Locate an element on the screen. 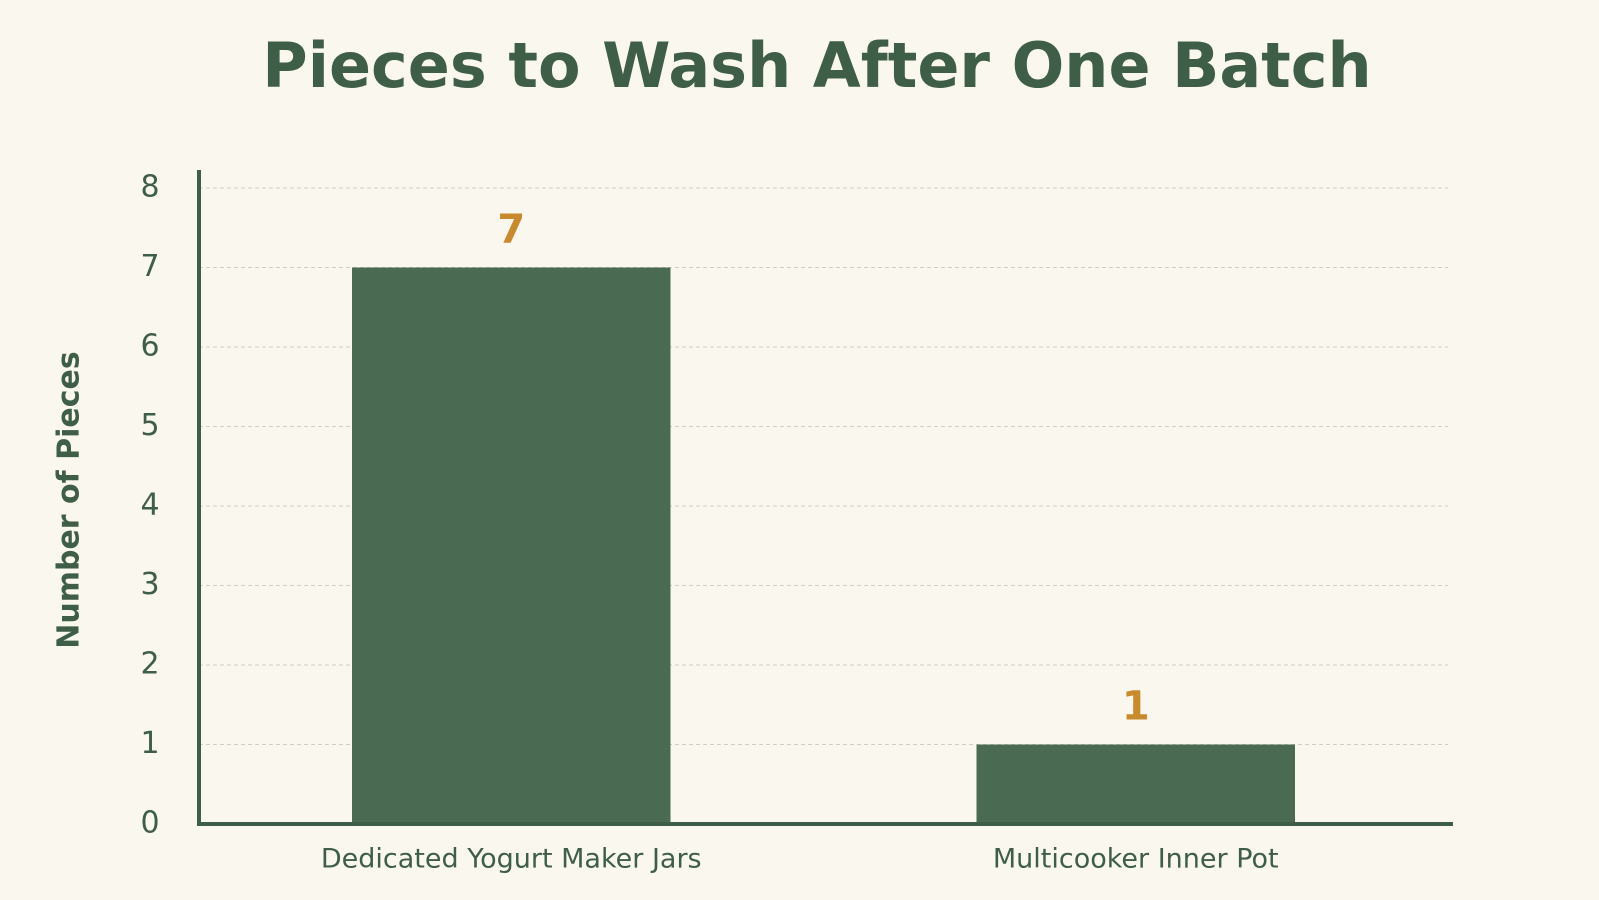 Image resolution: width=1599 pixels, height=900 pixels. value-label: 7 is located at coordinates (511, 230).